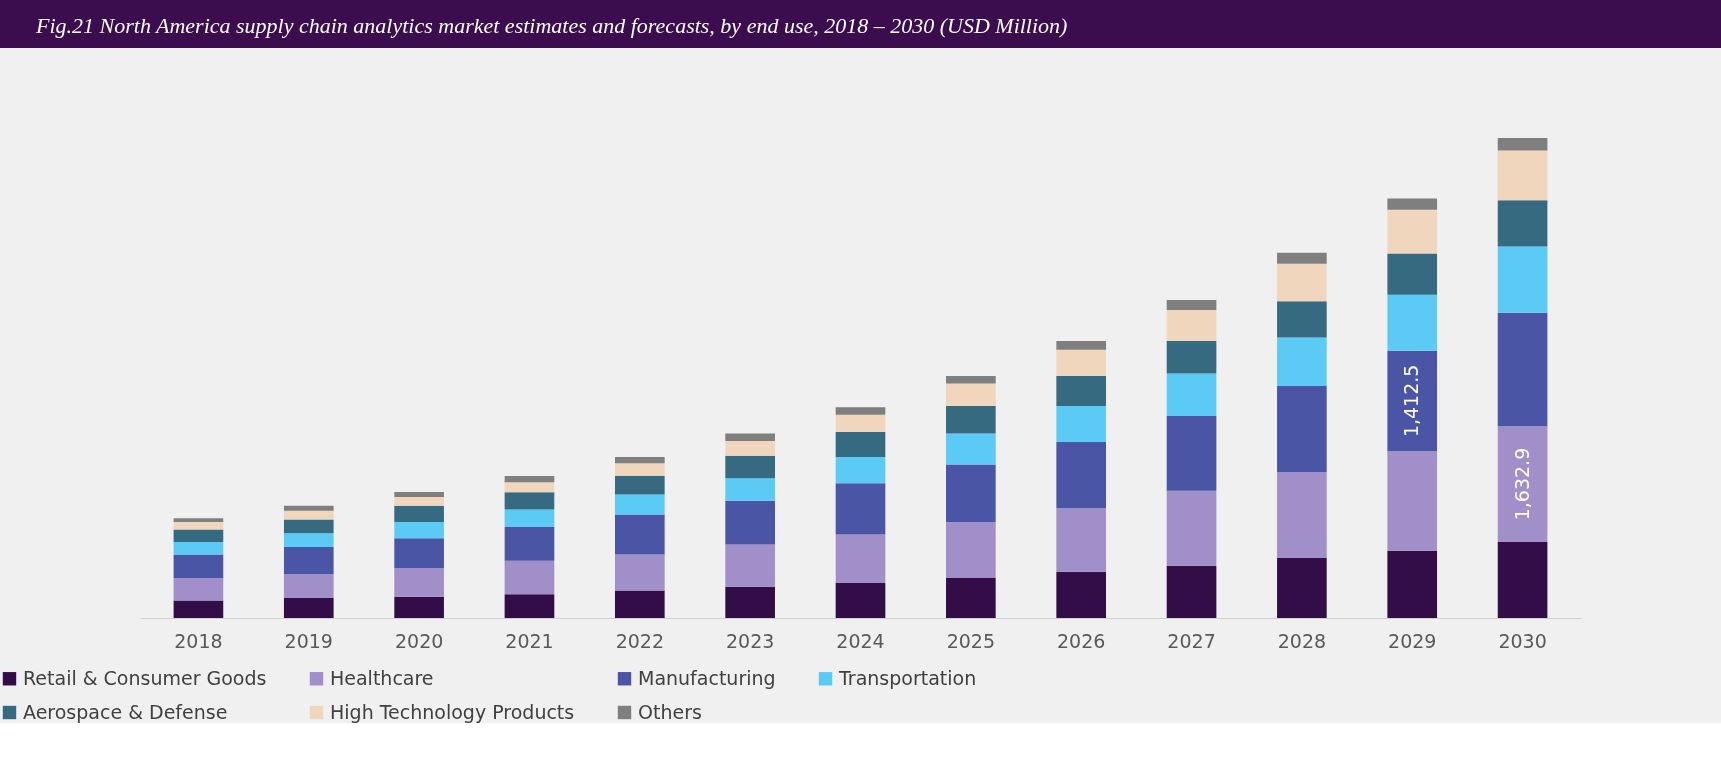 This screenshot has height=762, width=1721. Describe the element at coordinates (125, 711) in the screenshot. I see `legend-label: Aerospace & Defense` at that location.